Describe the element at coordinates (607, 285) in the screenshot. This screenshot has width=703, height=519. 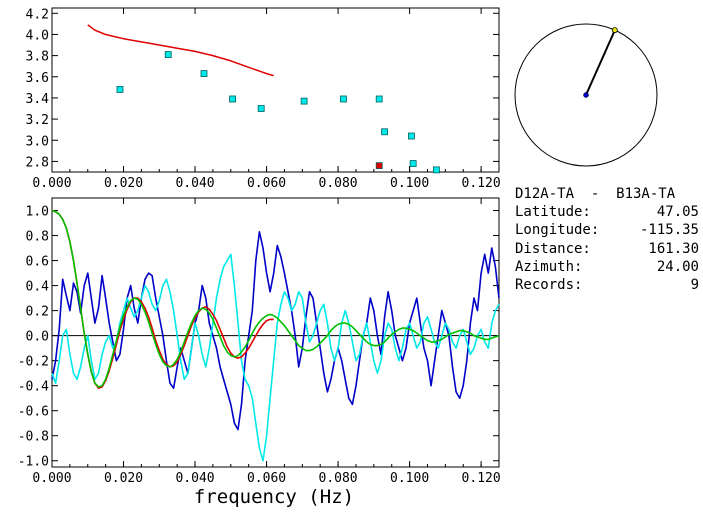
I see `info-row-records: Records: 9` at that location.